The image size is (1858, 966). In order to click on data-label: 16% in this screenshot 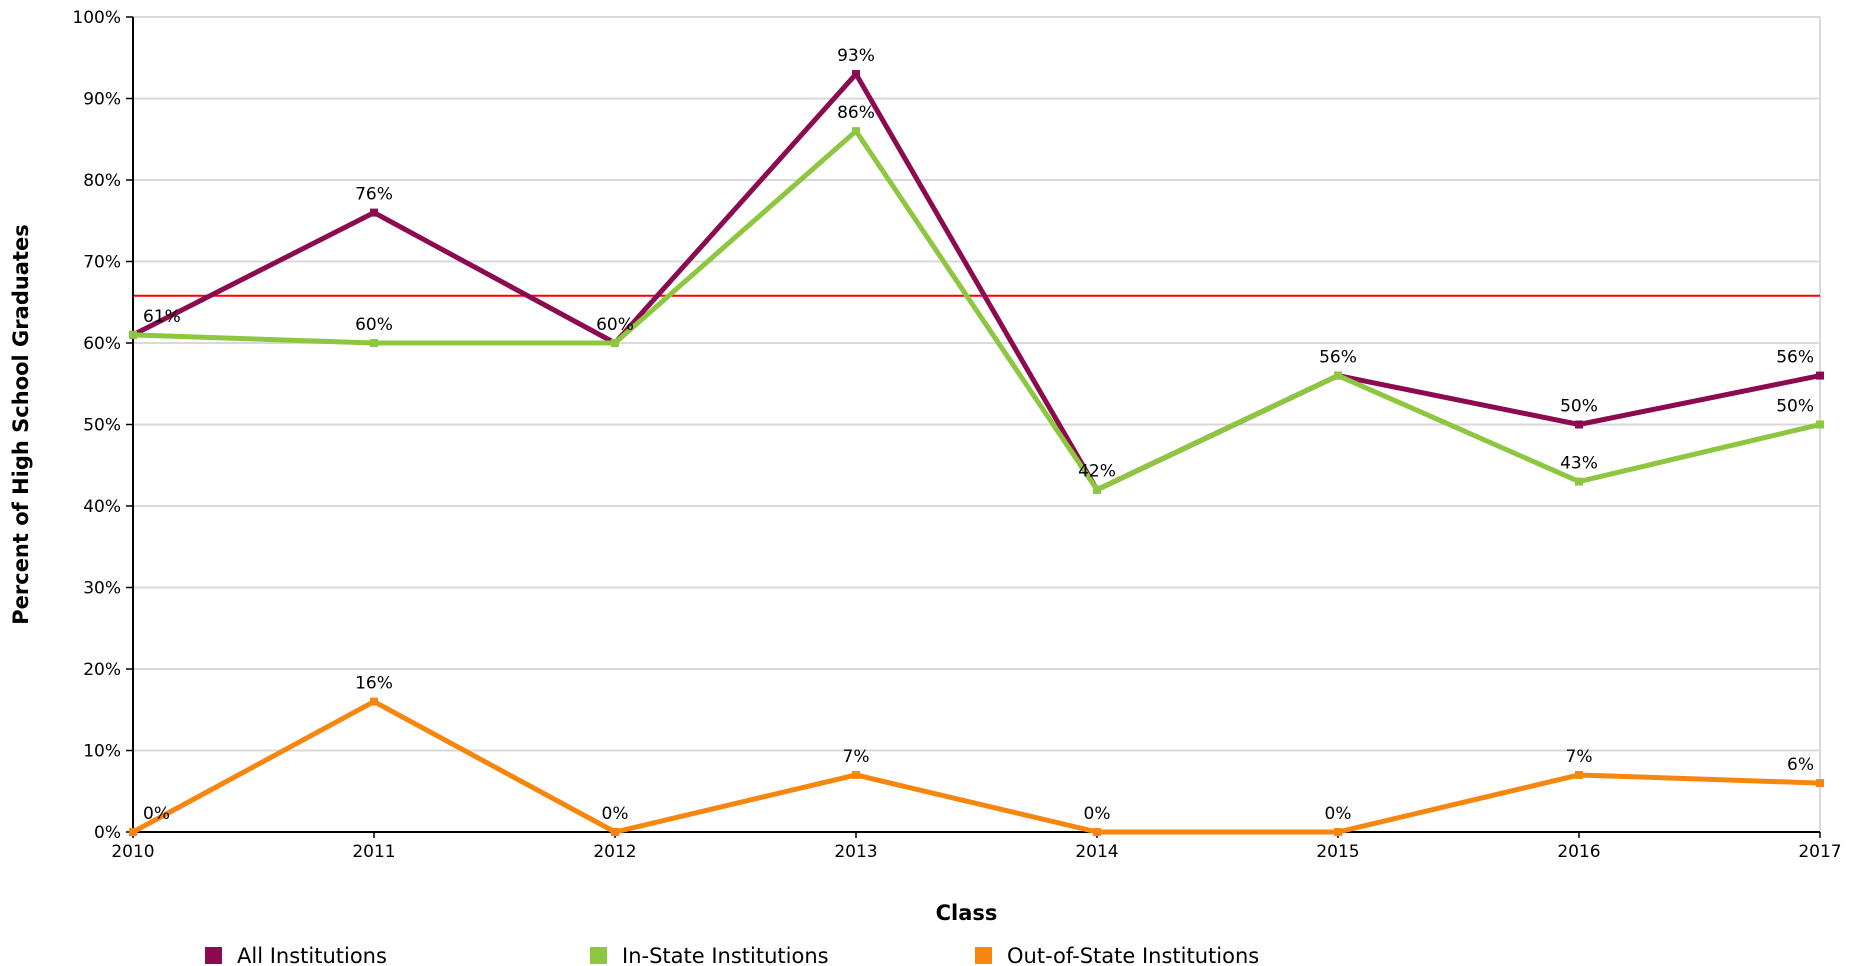, I will do `click(374, 684)`.